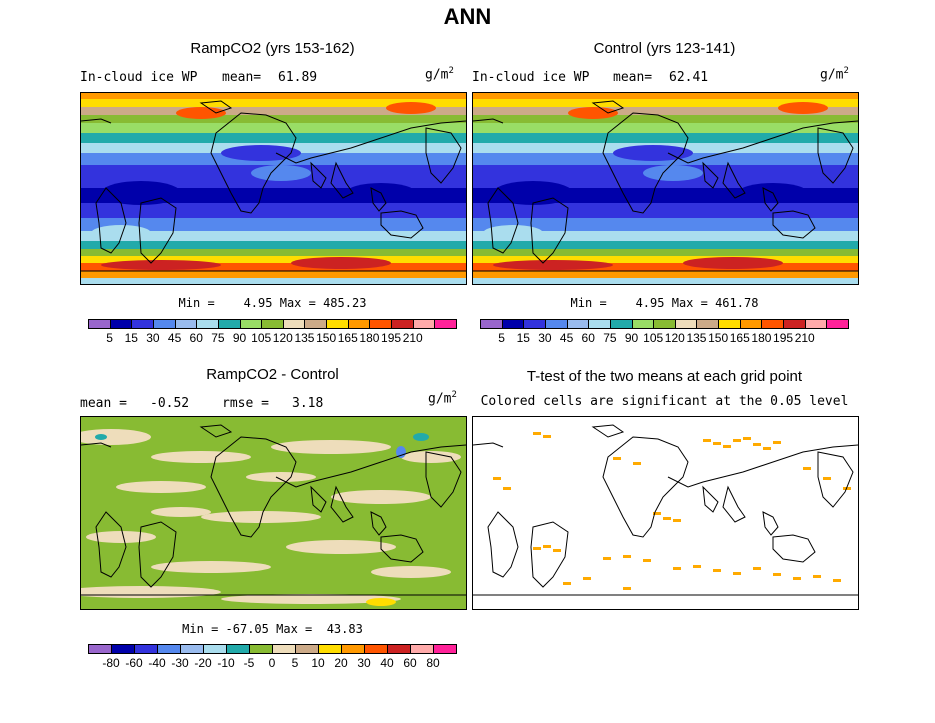  I want to click on panel2-stats: Min = 4.95 Max = 461.78, so click(664, 303).